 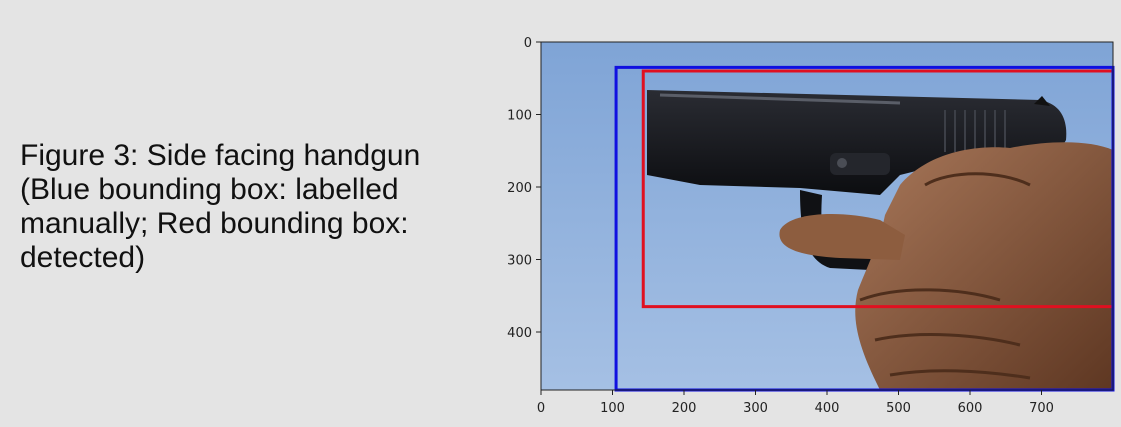 I want to click on x-tick-label: 300, so click(x=755, y=408).